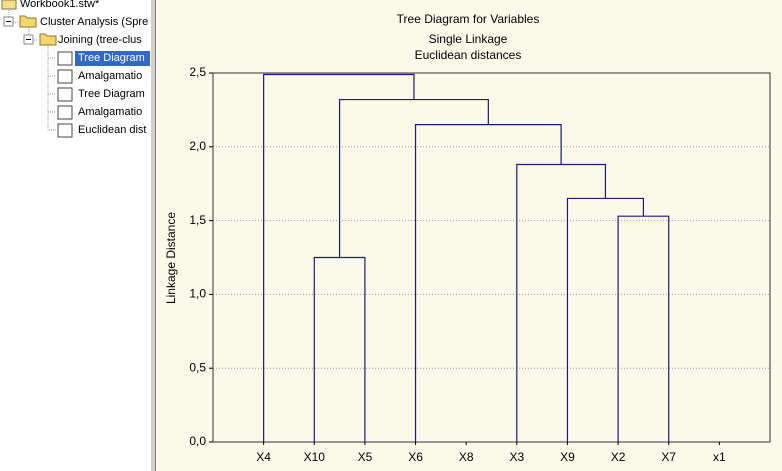  I want to click on chart-subtitle: Euclidean distances, so click(468, 55).